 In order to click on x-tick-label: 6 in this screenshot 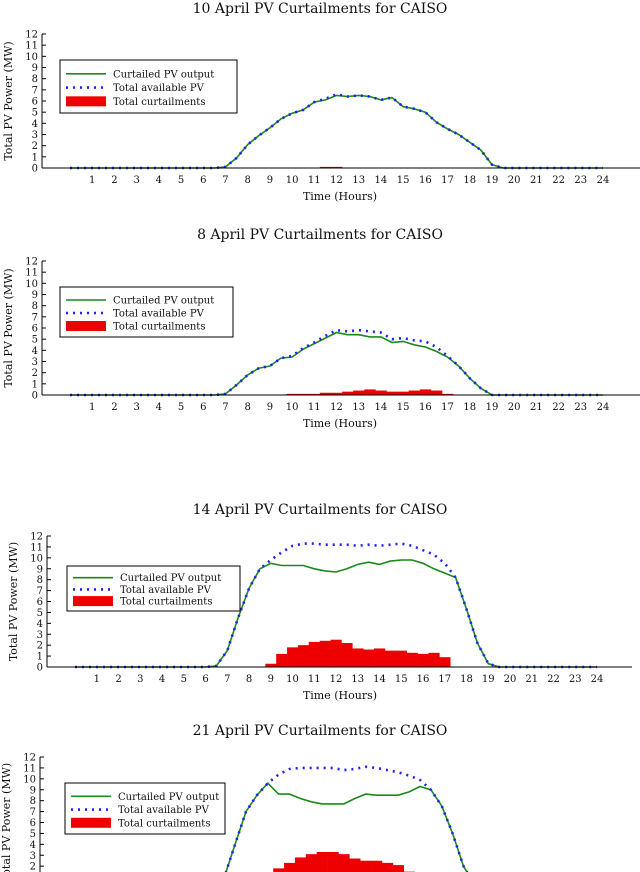, I will do `click(203, 180)`.